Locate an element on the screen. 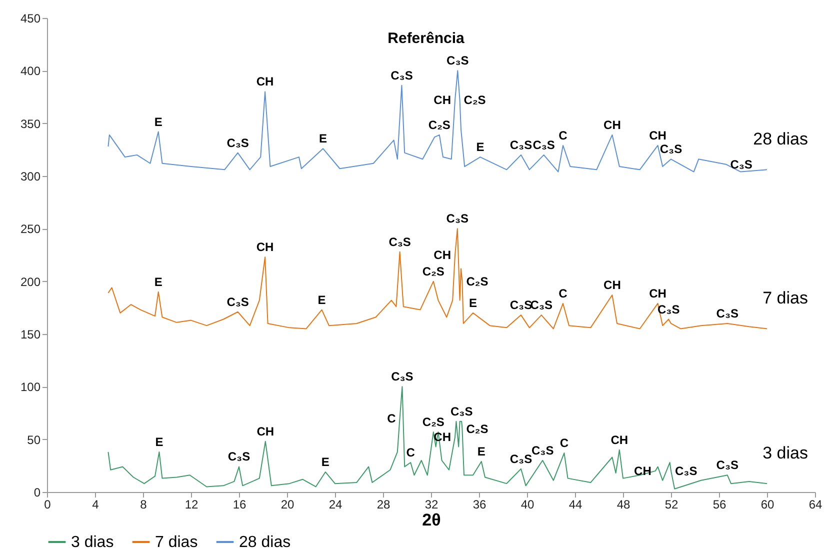 The image size is (827, 559). x-tick-label: 52 is located at coordinates (671, 505).